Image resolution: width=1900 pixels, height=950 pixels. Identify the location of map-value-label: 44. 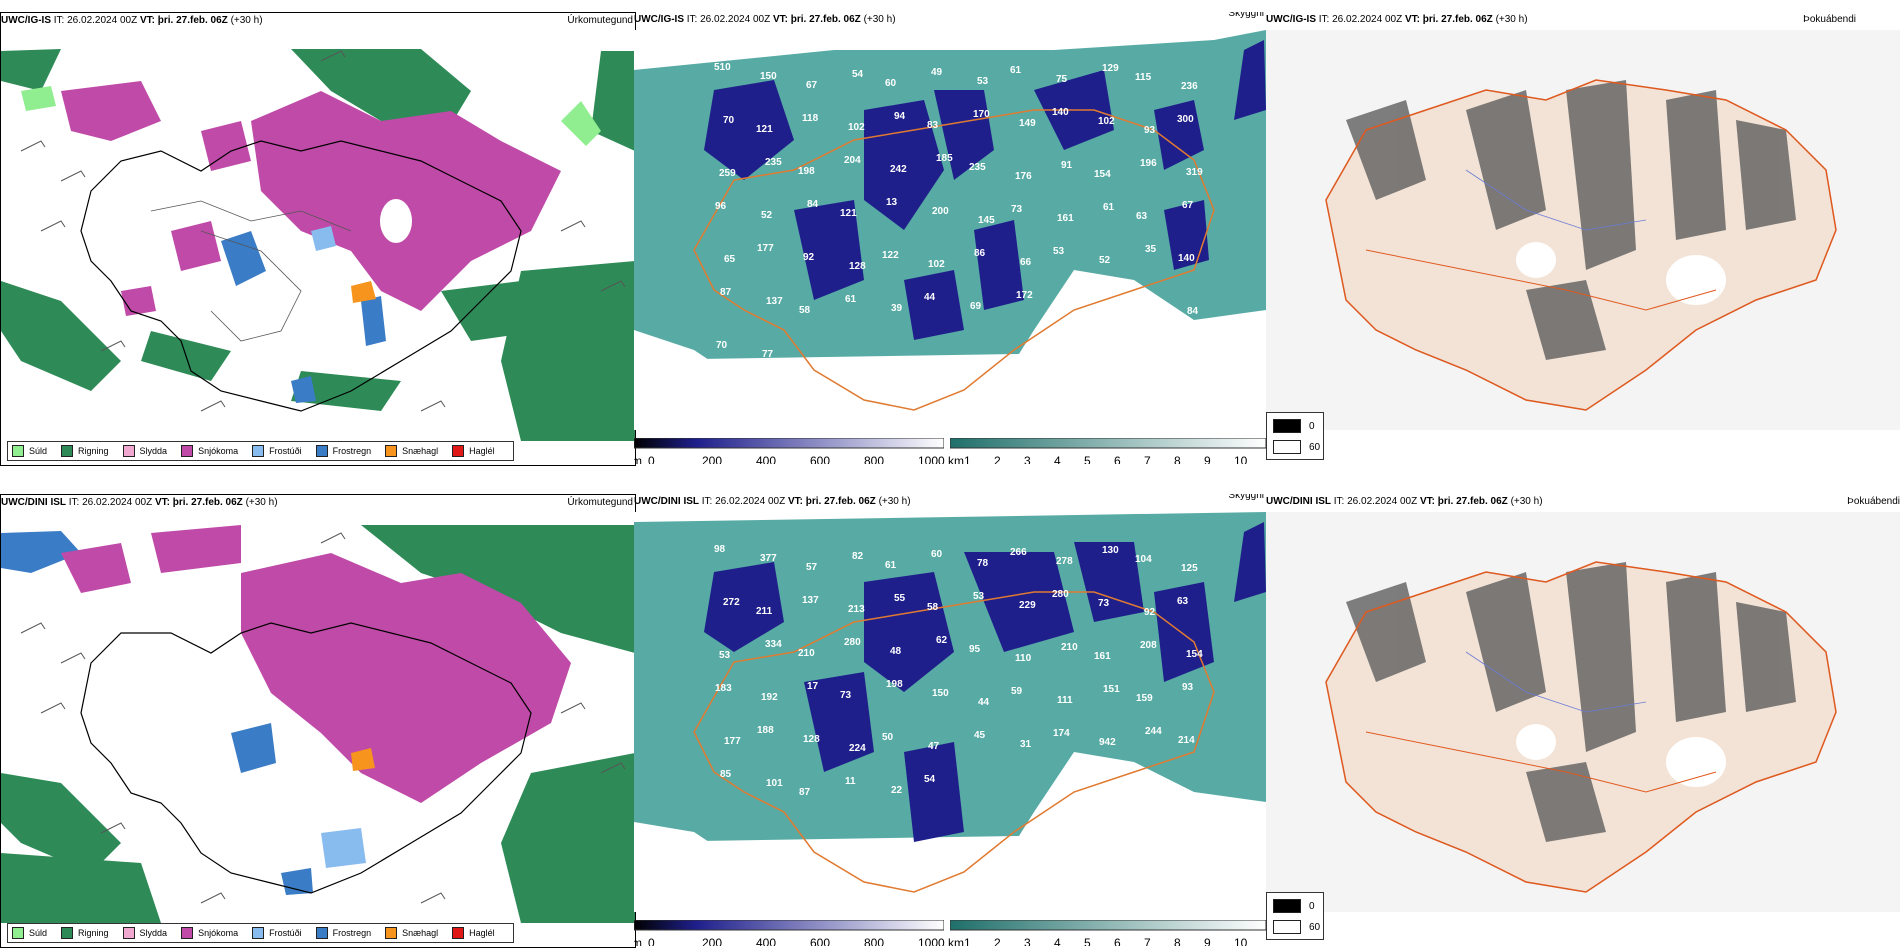
(930, 297).